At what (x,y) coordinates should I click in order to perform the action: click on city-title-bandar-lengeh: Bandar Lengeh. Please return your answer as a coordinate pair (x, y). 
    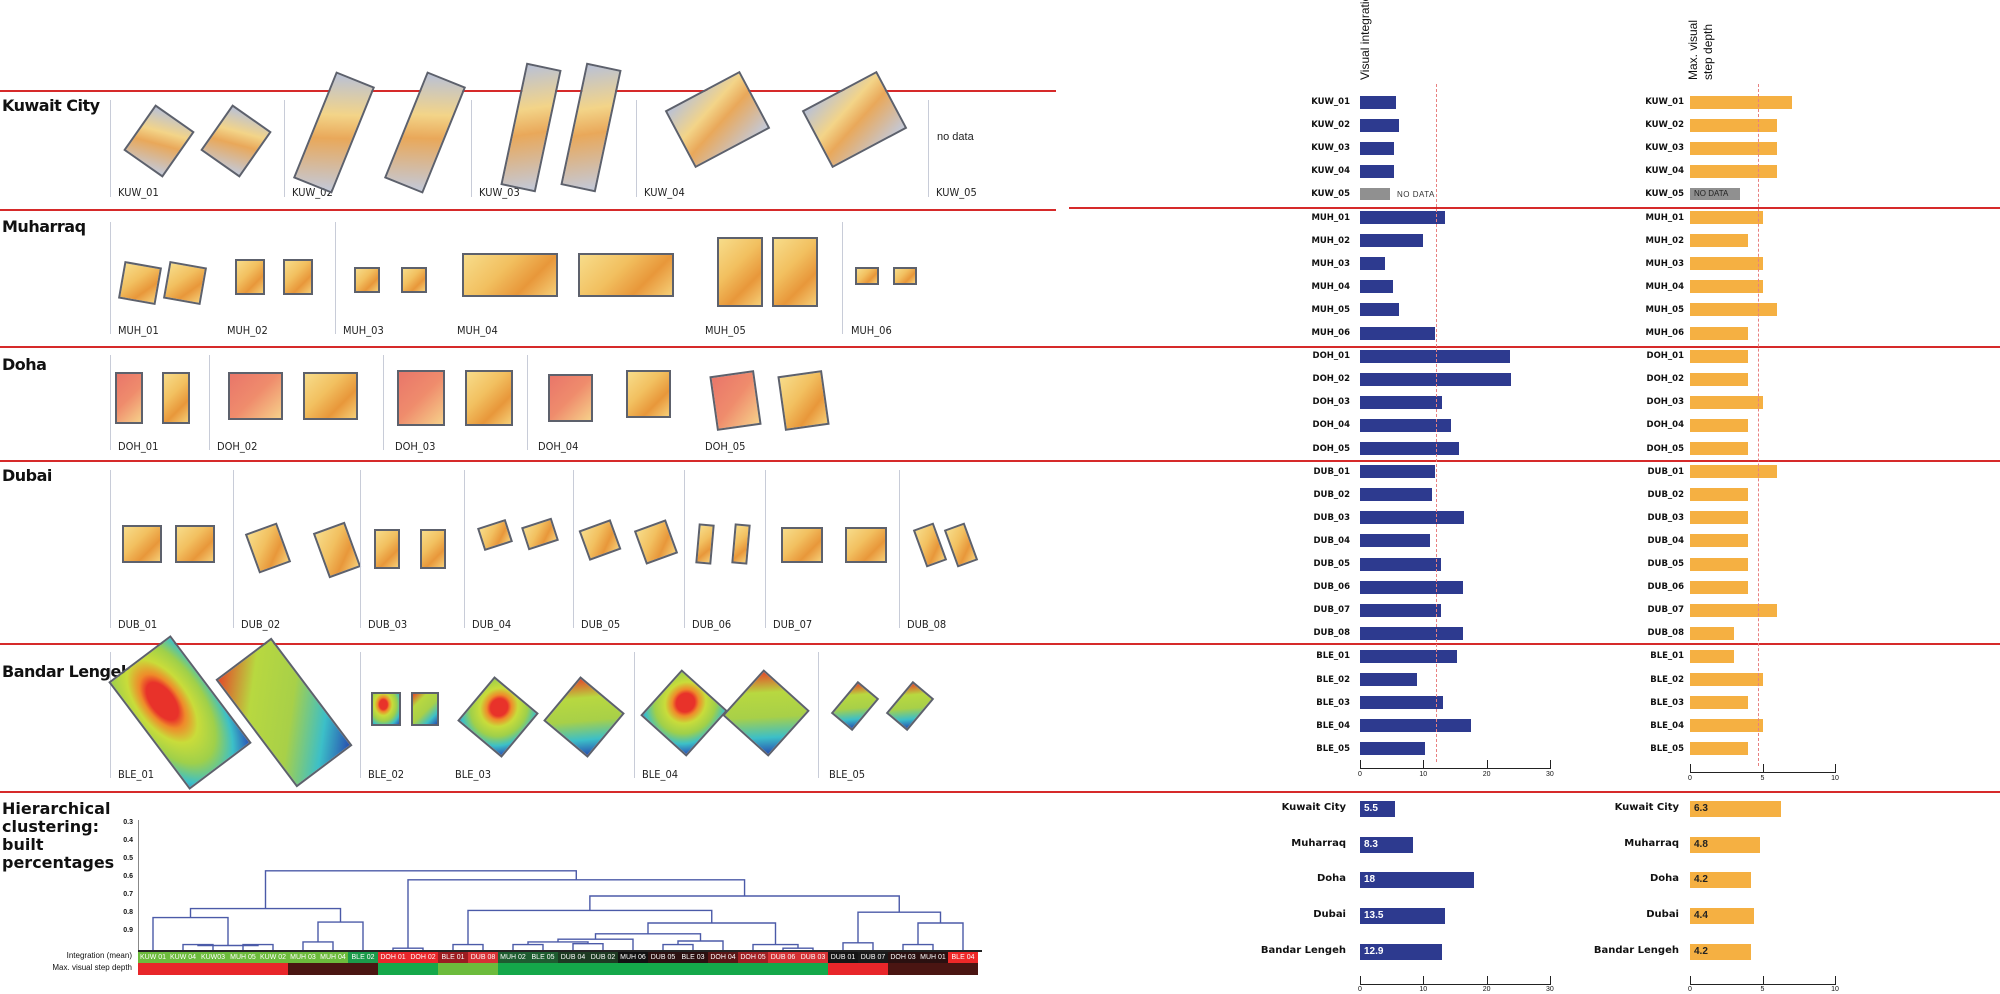
    Looking at the image, I should click on (67, 671).